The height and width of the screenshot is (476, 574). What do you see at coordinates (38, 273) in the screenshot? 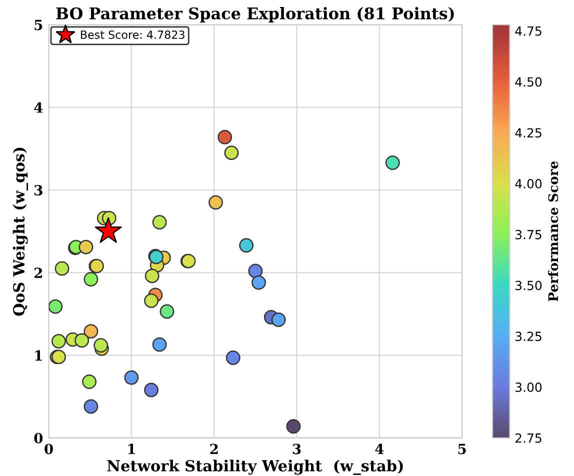
I see `y-tick-label: 2` at bounding box center [38, 273].